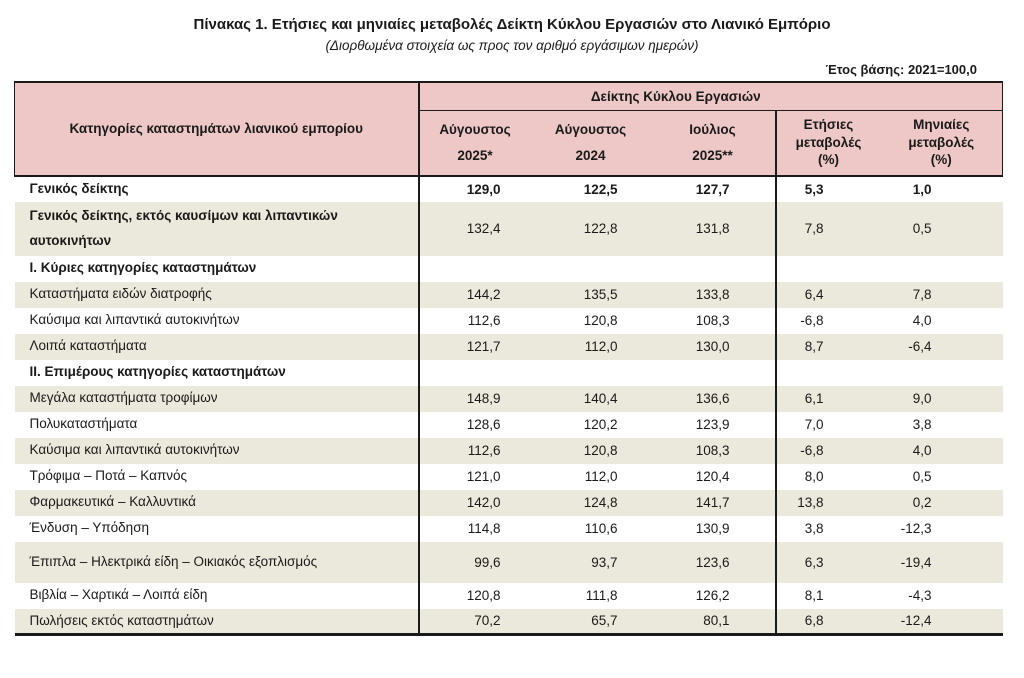  I want to click on cell-value: 141,7, so click(712, 502).